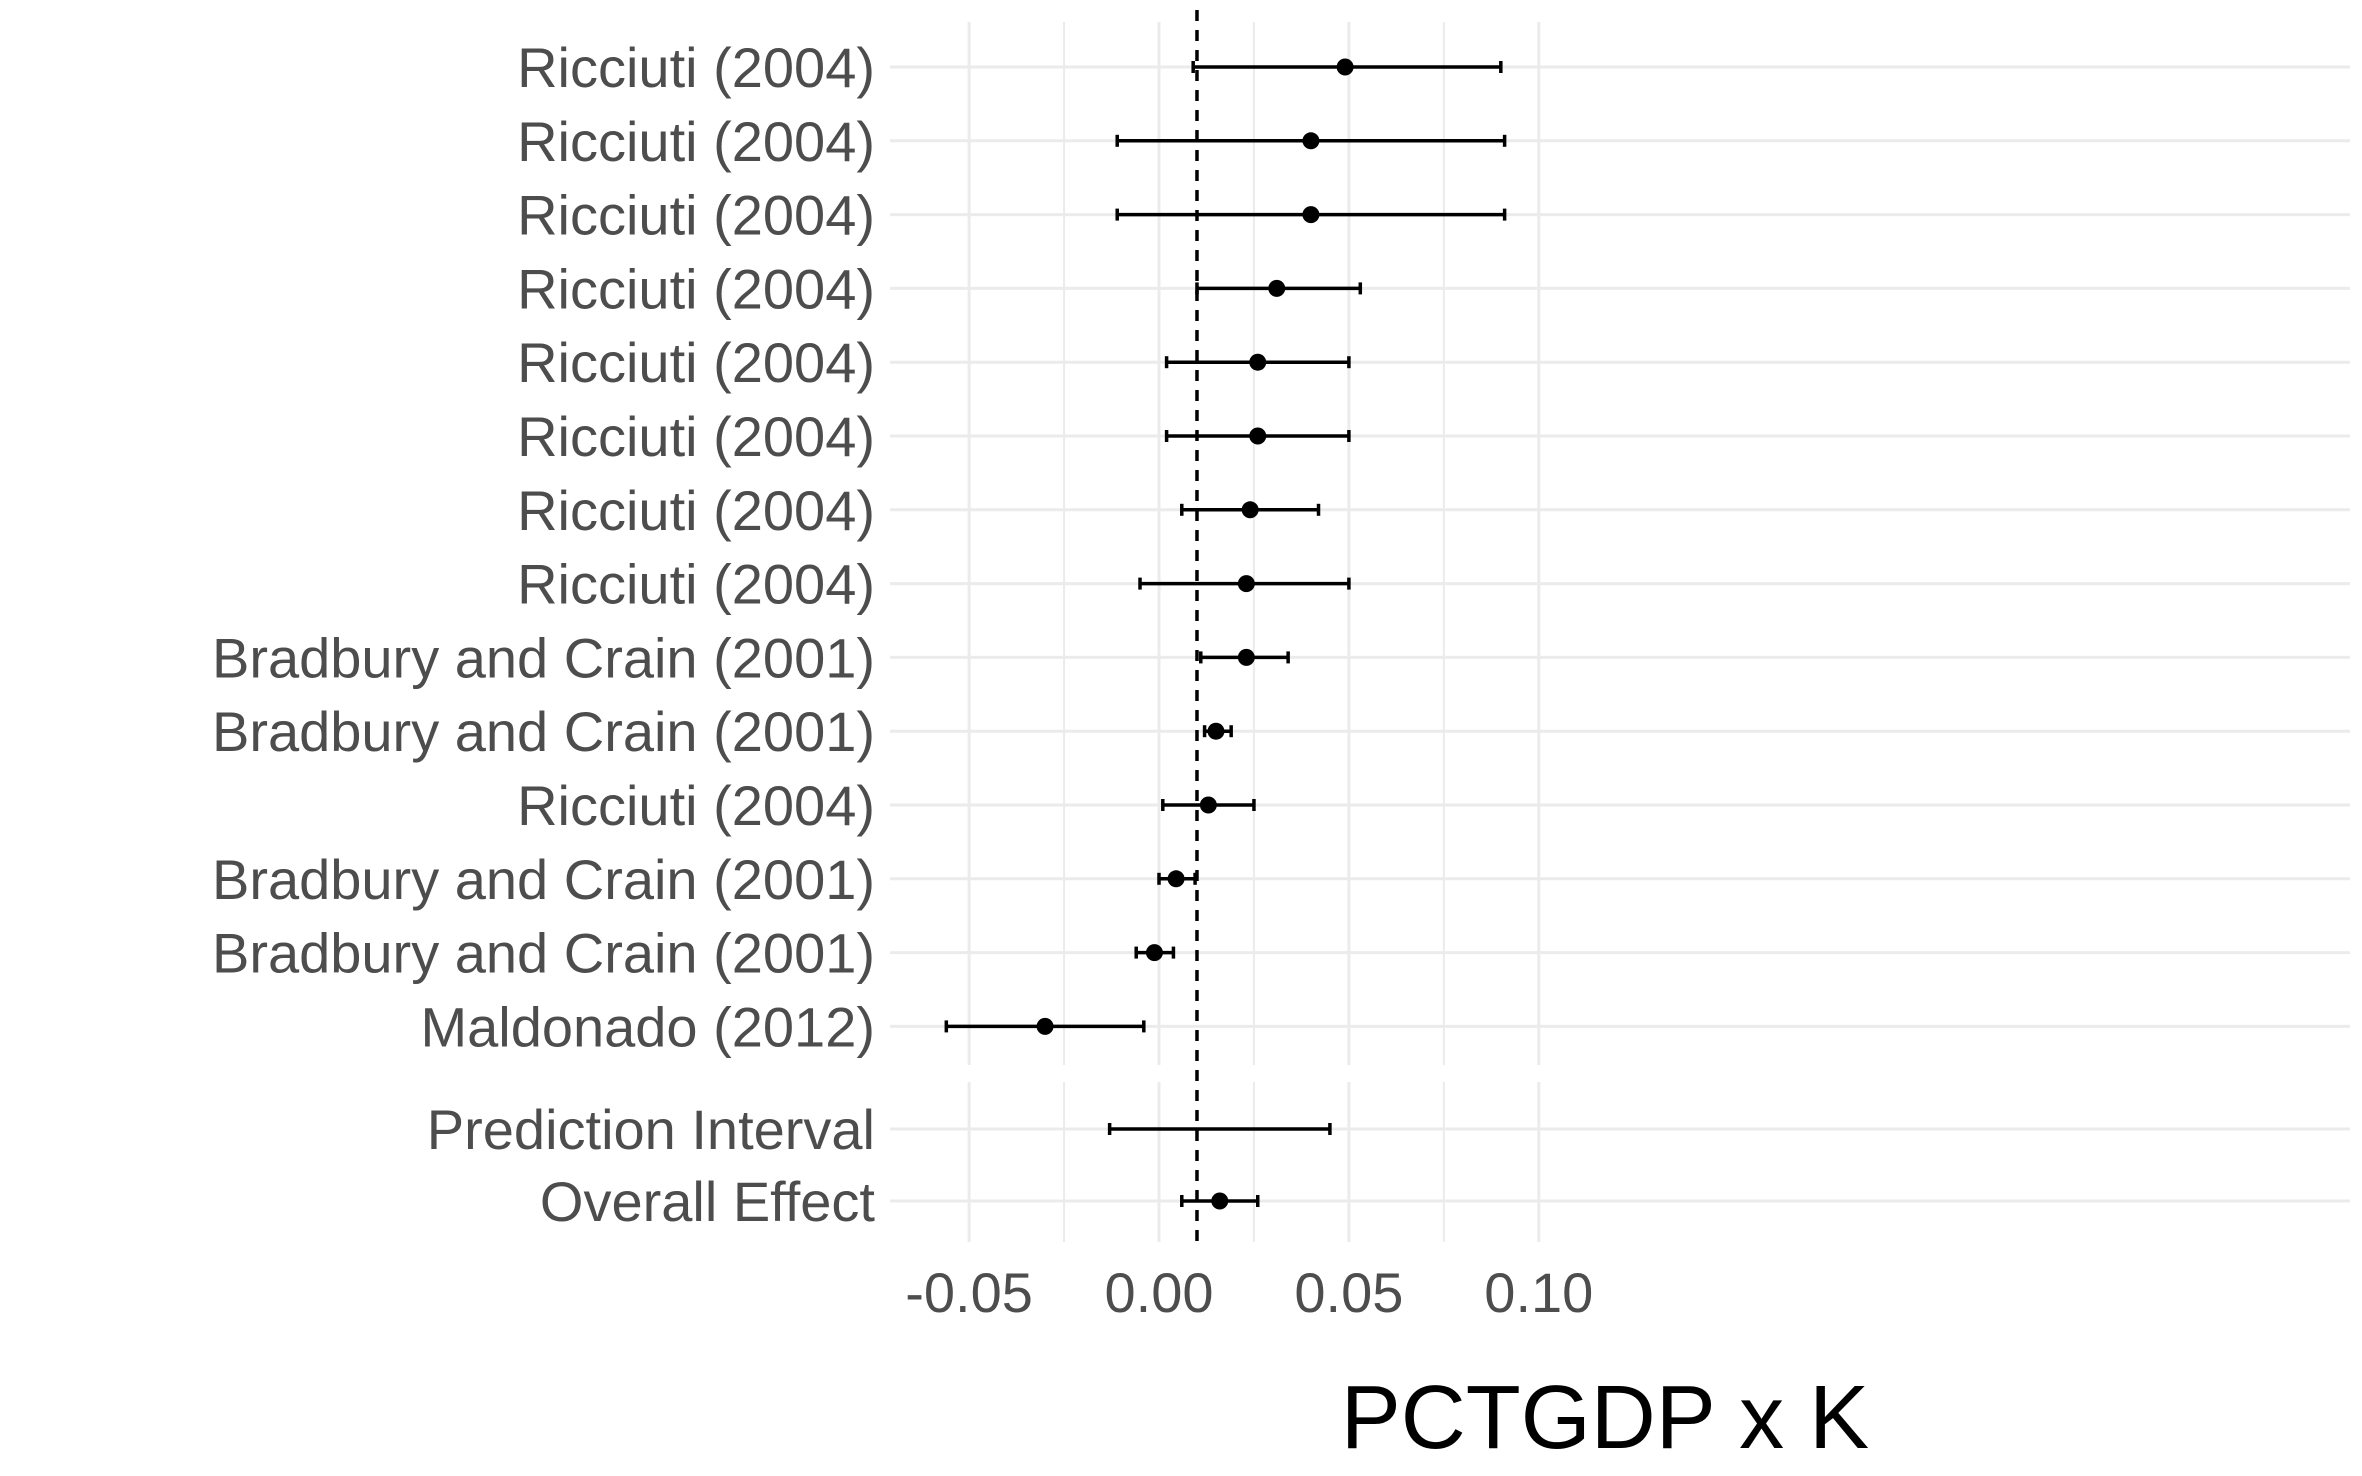 This screenshot has height=1476, width=2362. Describe the element at coordinates (969, 1292) in the screenshot. I see `x-tick-label: -0.05` at that location.